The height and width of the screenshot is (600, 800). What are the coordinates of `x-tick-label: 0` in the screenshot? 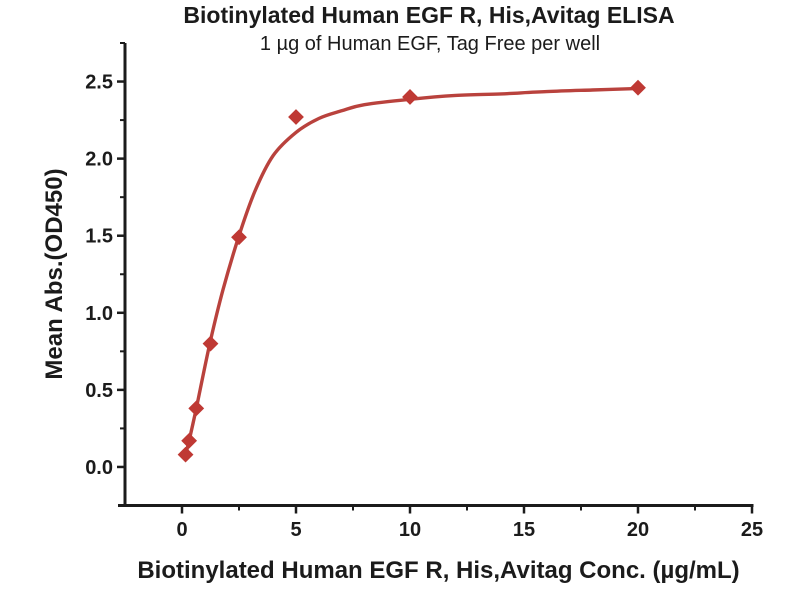 It's located at (181, 530).